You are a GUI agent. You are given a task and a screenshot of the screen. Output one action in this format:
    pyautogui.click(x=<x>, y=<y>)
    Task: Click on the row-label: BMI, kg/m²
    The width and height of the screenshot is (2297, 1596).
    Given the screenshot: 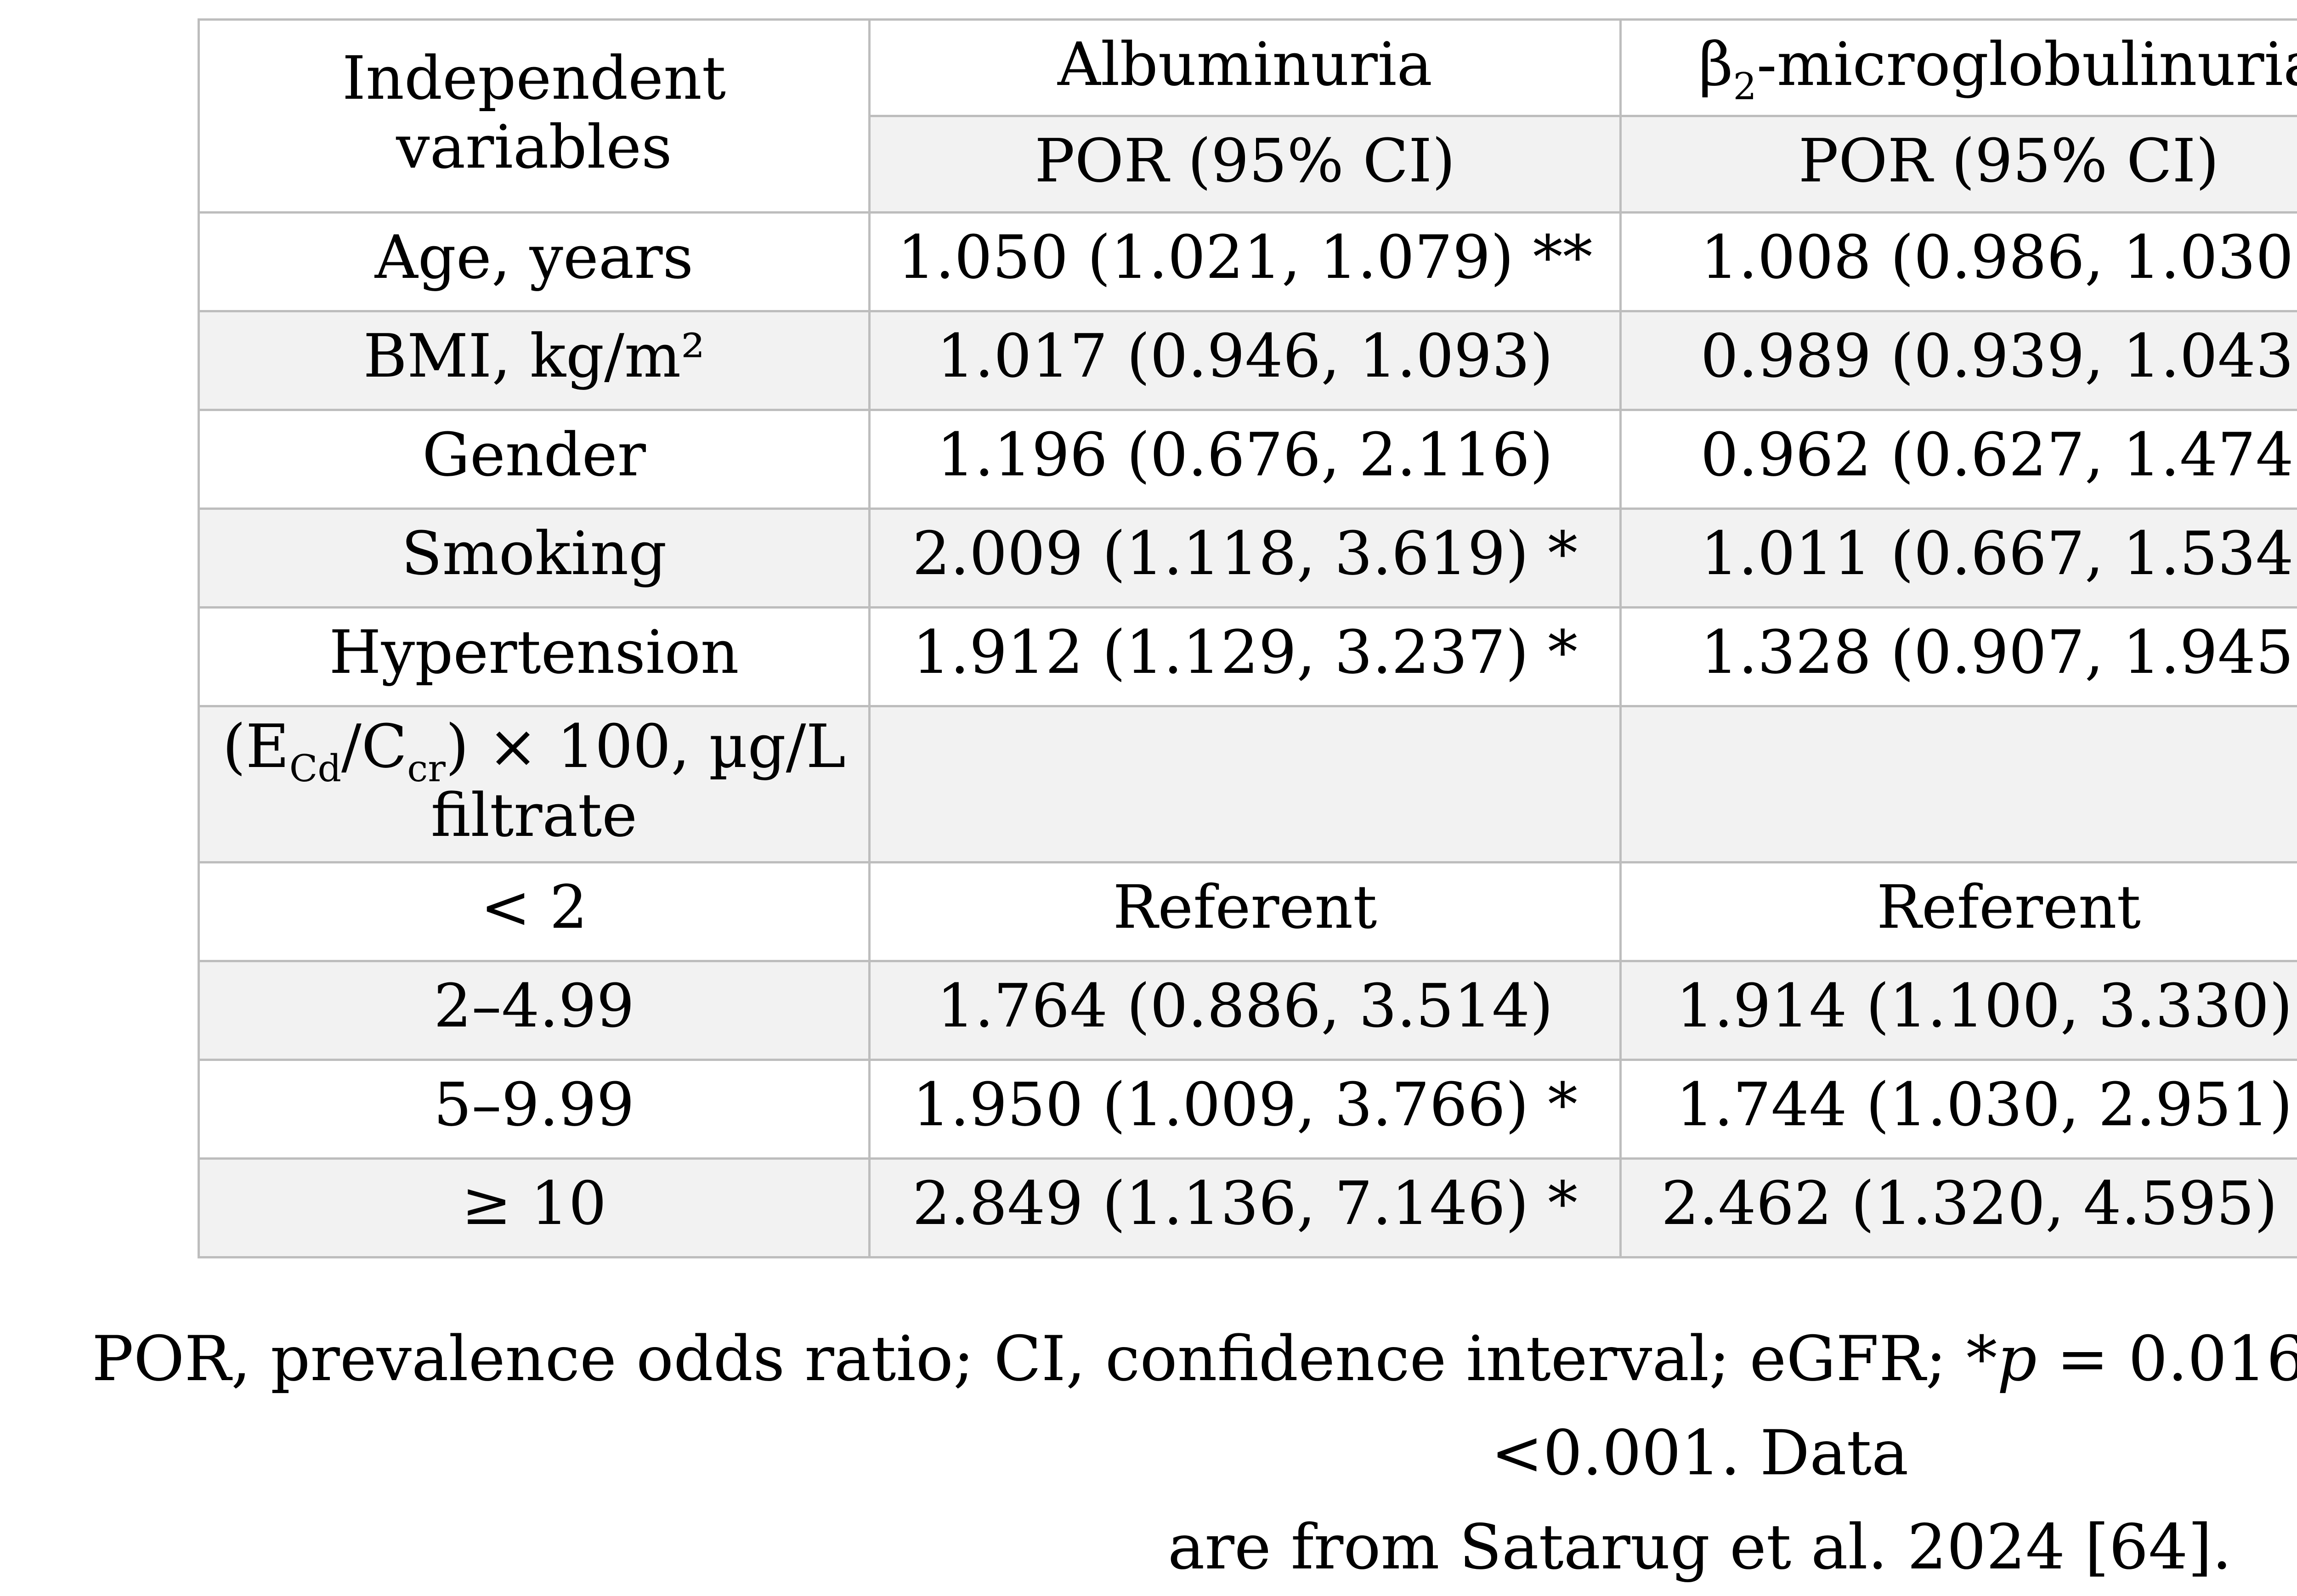 What is the action you would take?
    pyautogui.click(x=534, y=360)
    